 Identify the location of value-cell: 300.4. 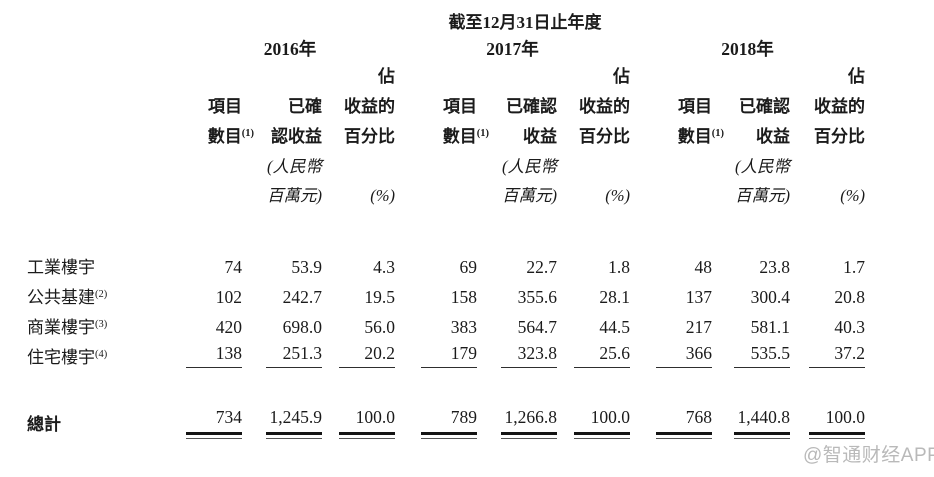
(770, 297).